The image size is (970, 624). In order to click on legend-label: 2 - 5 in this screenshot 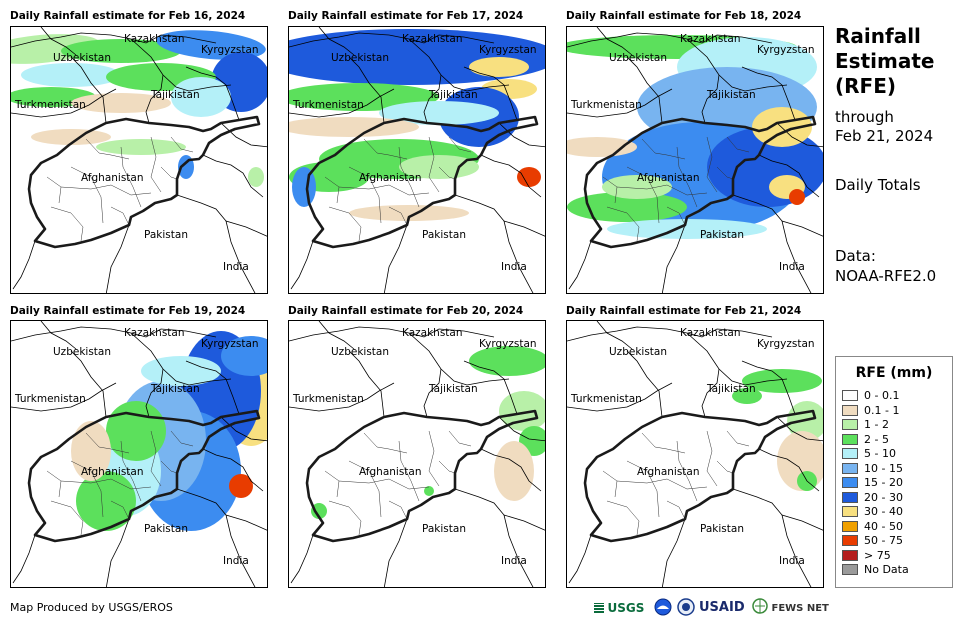, I will do `click(876, 439)`.